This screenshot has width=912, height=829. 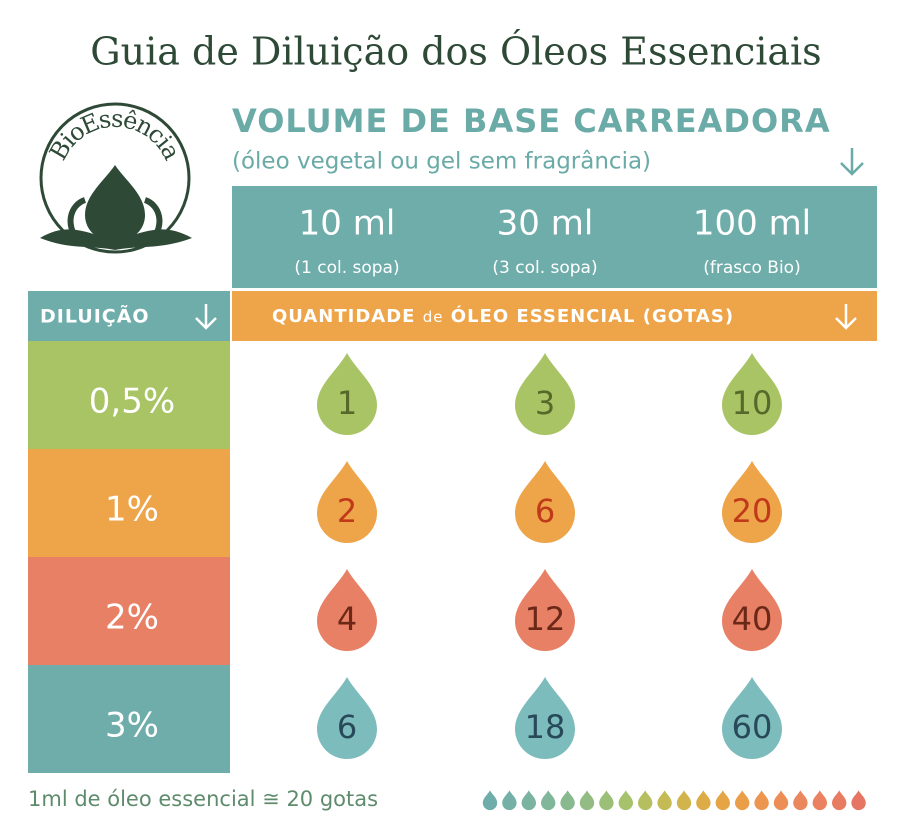 I want to click on quantity-header-part: QUANTIDADE, so click(x=343, y=316).